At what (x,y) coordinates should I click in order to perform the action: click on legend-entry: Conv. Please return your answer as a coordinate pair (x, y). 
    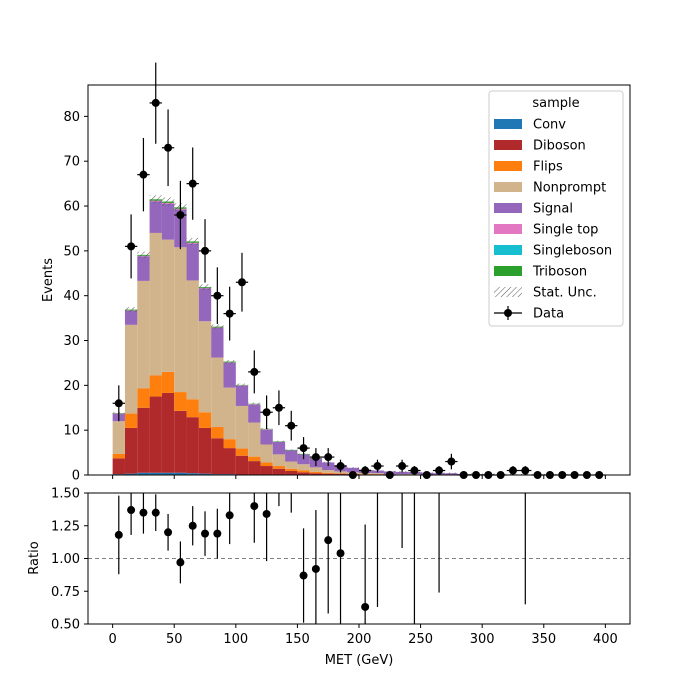
    Looking at the image, I should click on (530, 125).